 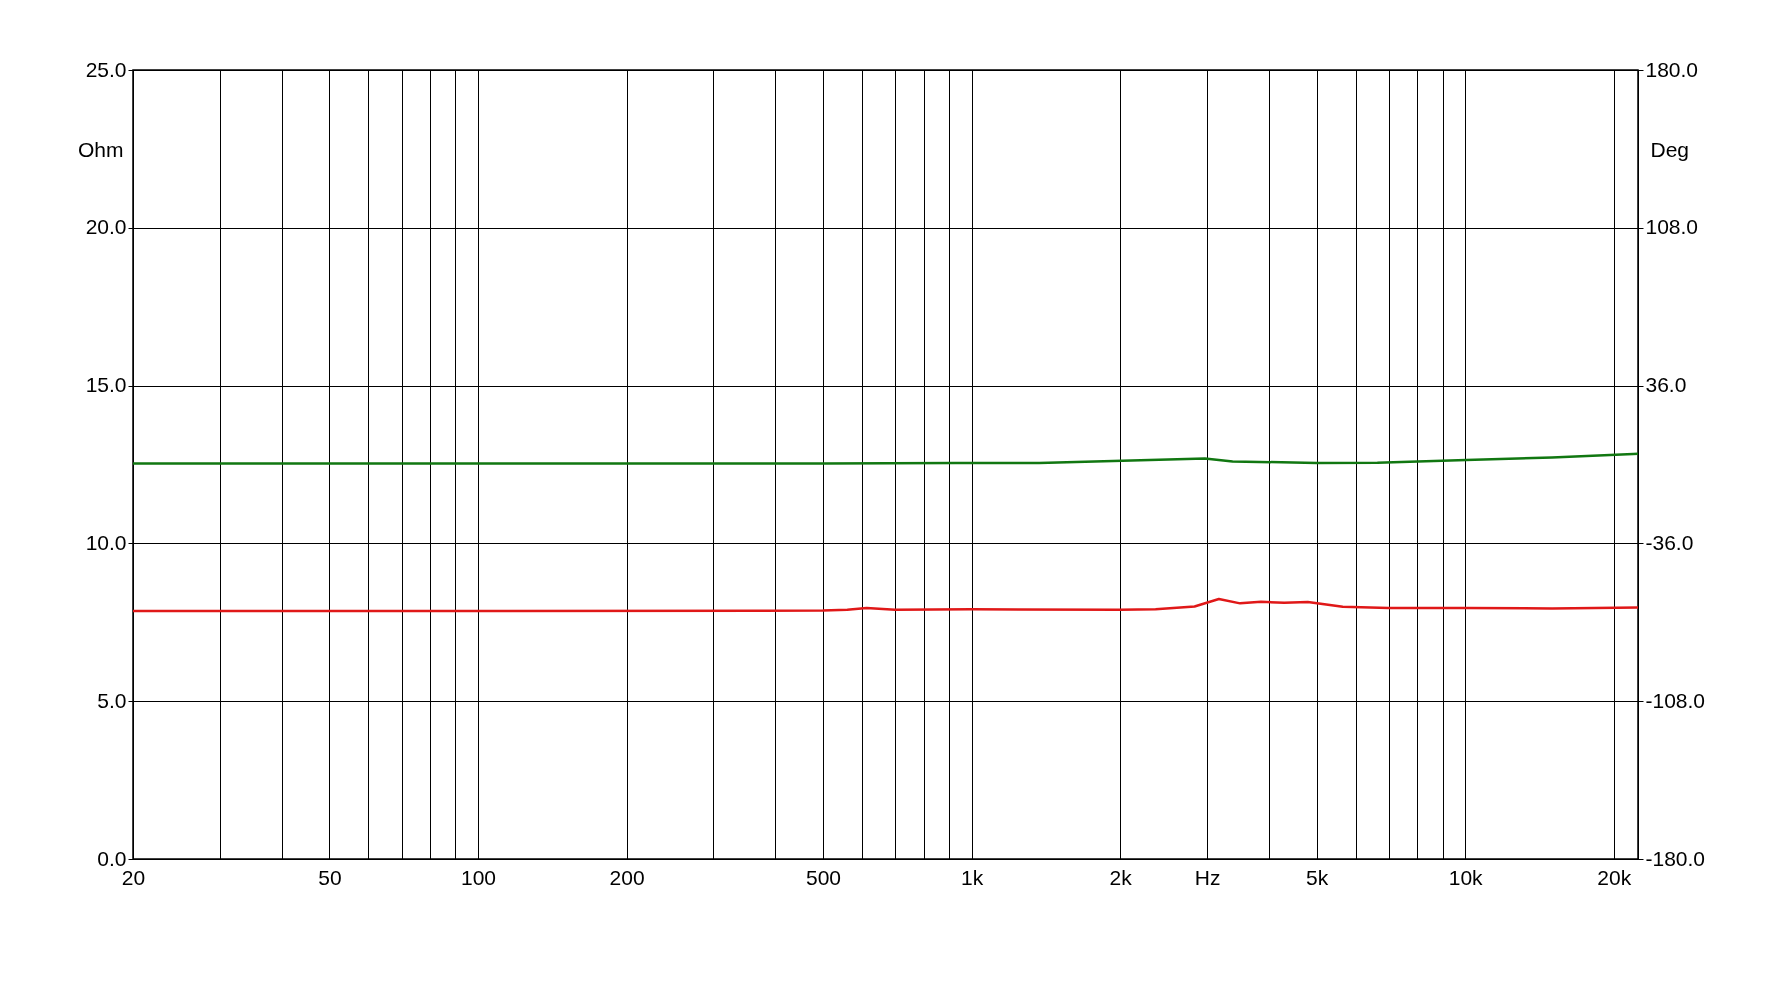 What do you see at coordinates (112, 700) in the screenshot?
I see `y-tick-label: 5.0` at bounding box center [112, 700].